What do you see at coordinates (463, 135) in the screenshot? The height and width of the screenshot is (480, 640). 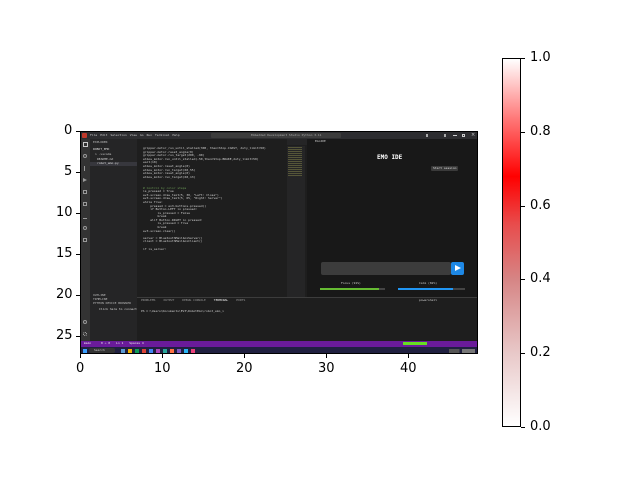 I see `maximize-button` at bounding box center [463, 135].